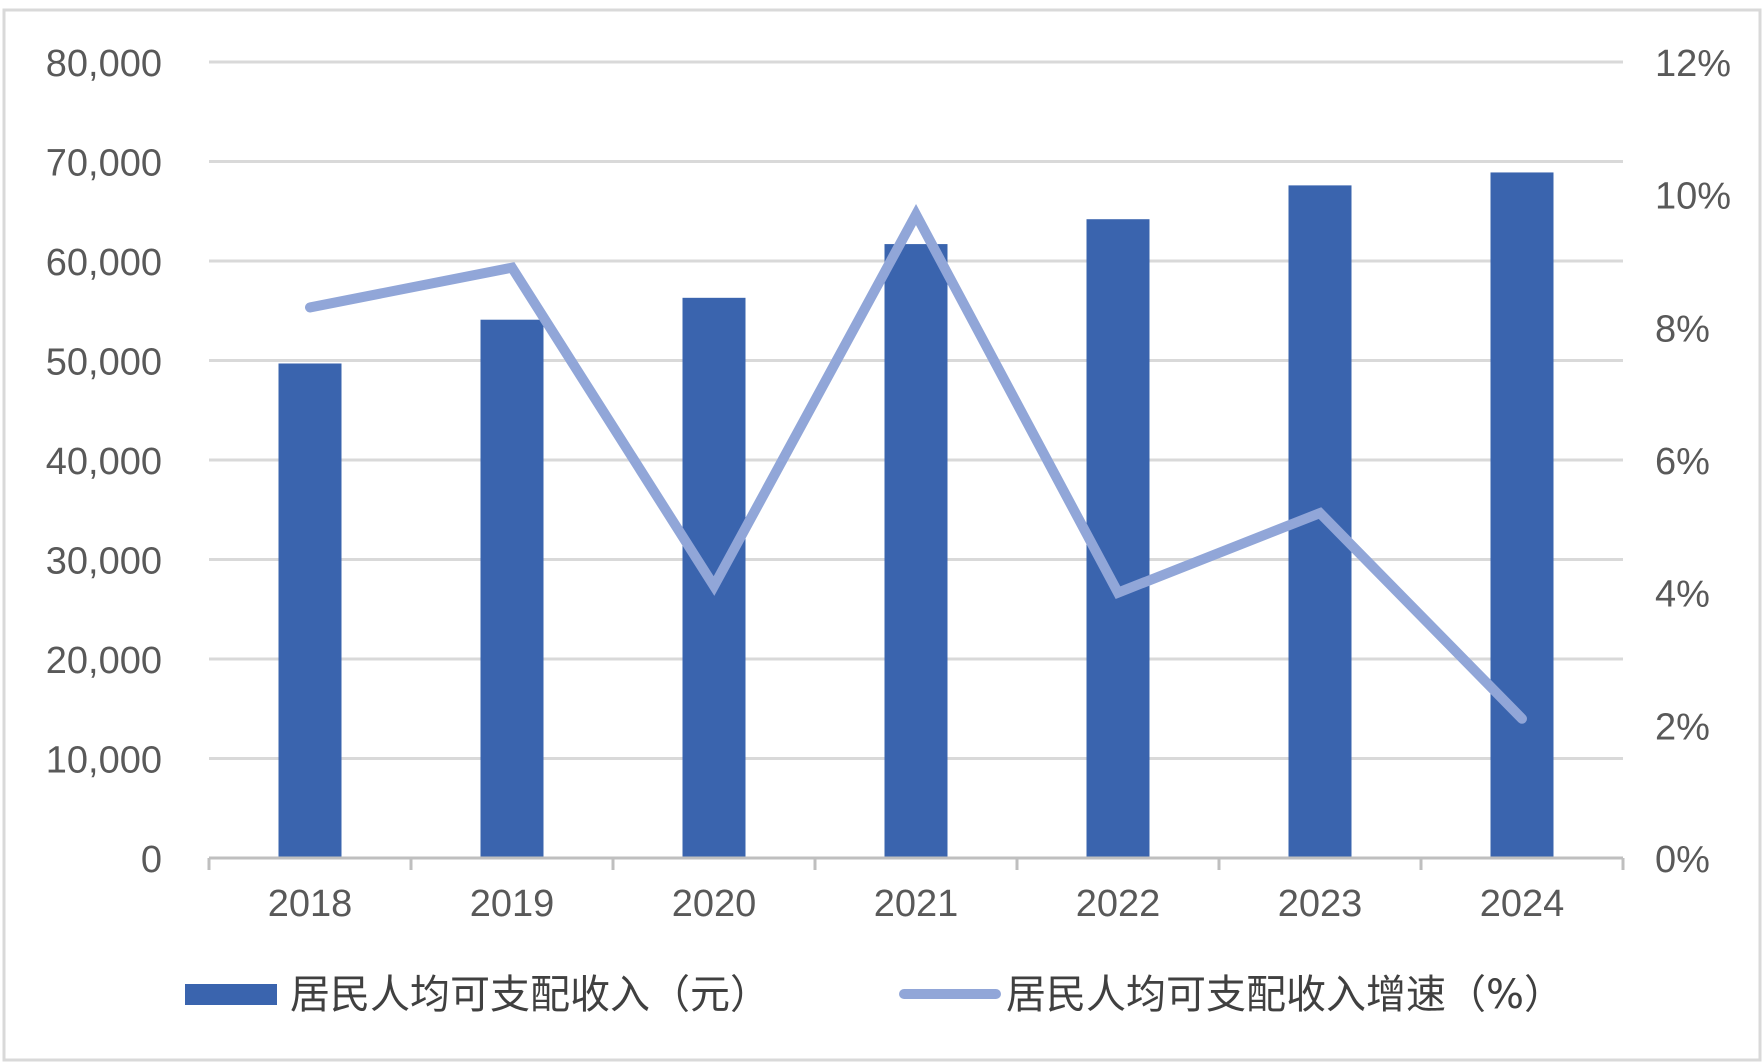 The height and width of the screenshot is (1064, 1764). What do you see at coordinates (1522, 515) in the screenshot?
I see `bar-2024` at bounding box center [1522, 515].